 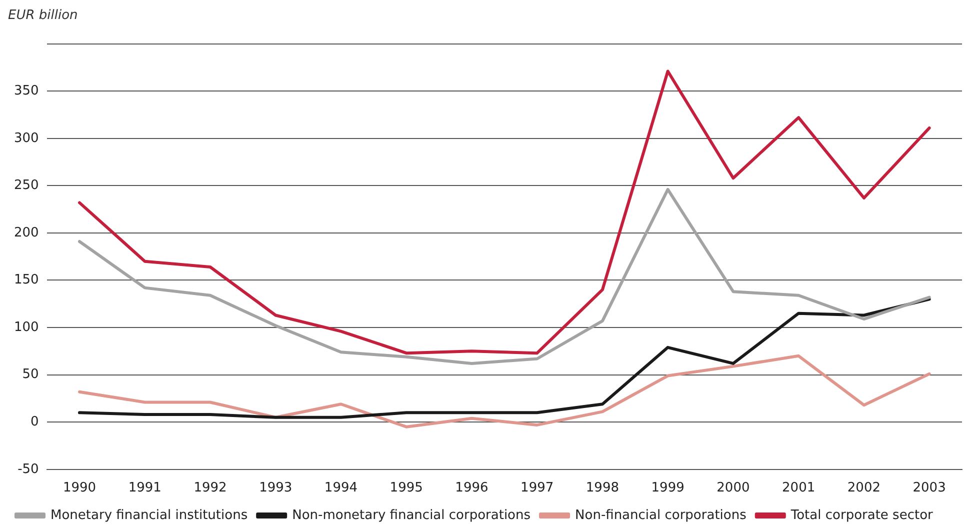 What do you see at coordinates (79, 488) in the screenshot?
I see `x-tick-label: 1990` at bounding box center [79, 488].